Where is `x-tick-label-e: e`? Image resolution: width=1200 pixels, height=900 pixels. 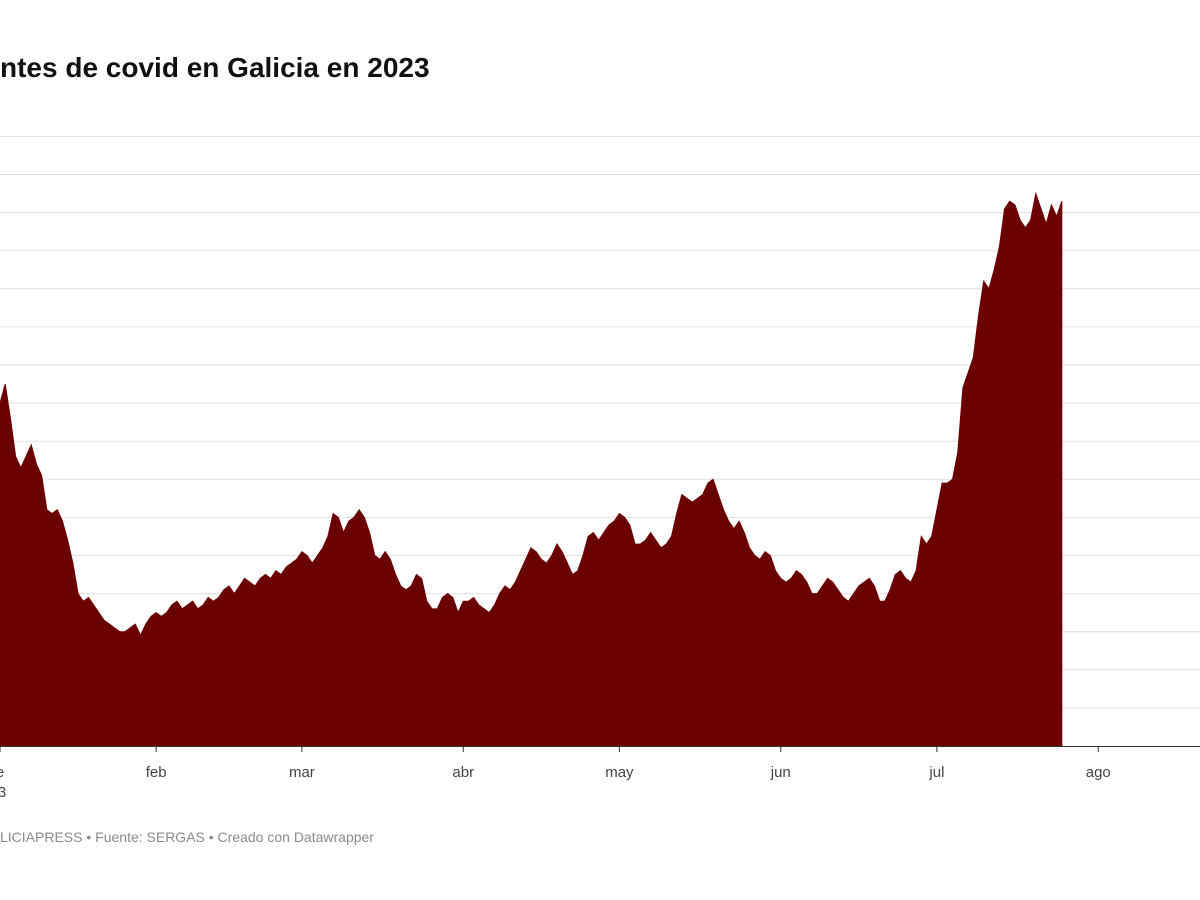
x-tick-label-e: e is located at coordinates (2, 772).